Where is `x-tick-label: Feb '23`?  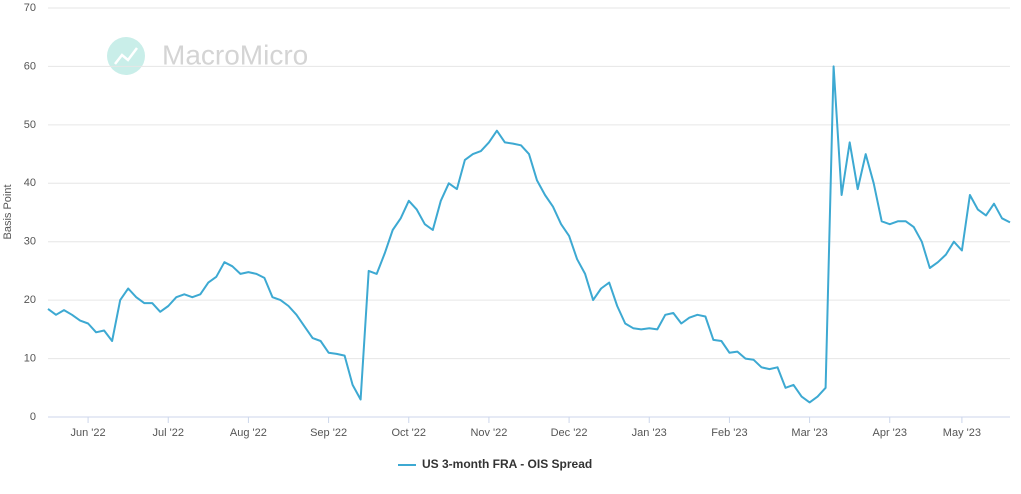
x-tick-label: Feb '23 is located at coordinates (729, 433).